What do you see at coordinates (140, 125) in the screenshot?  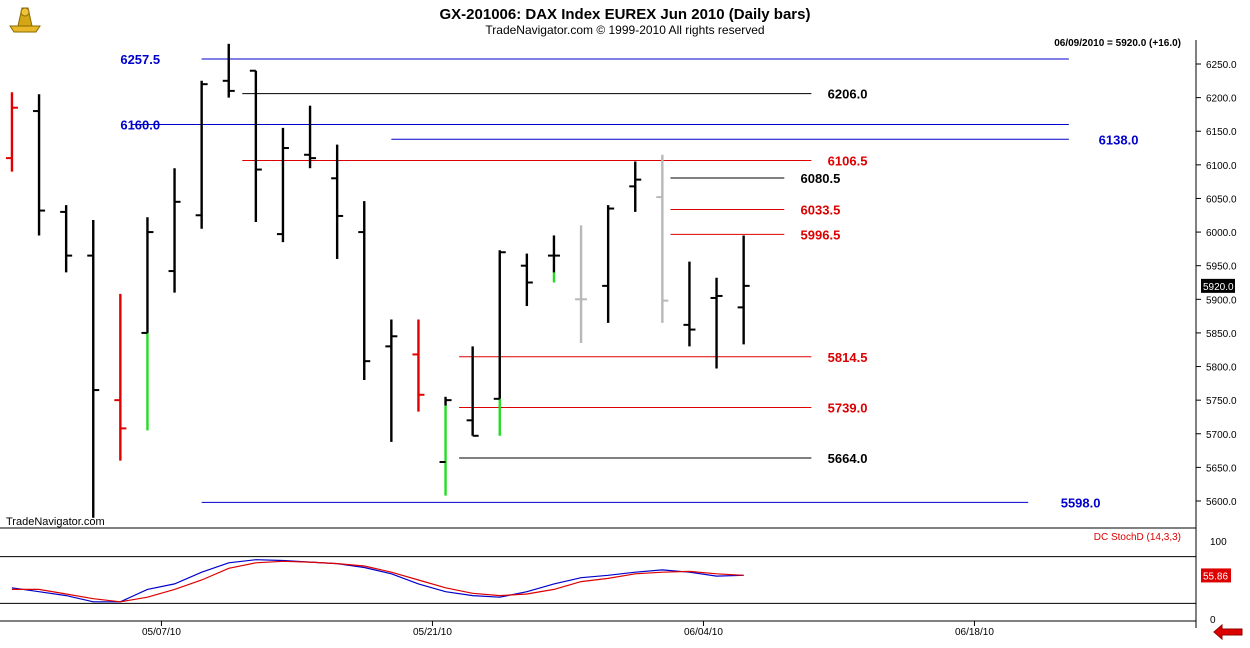 I see `level-label: 6160.0` at bounding box center [140, 125].